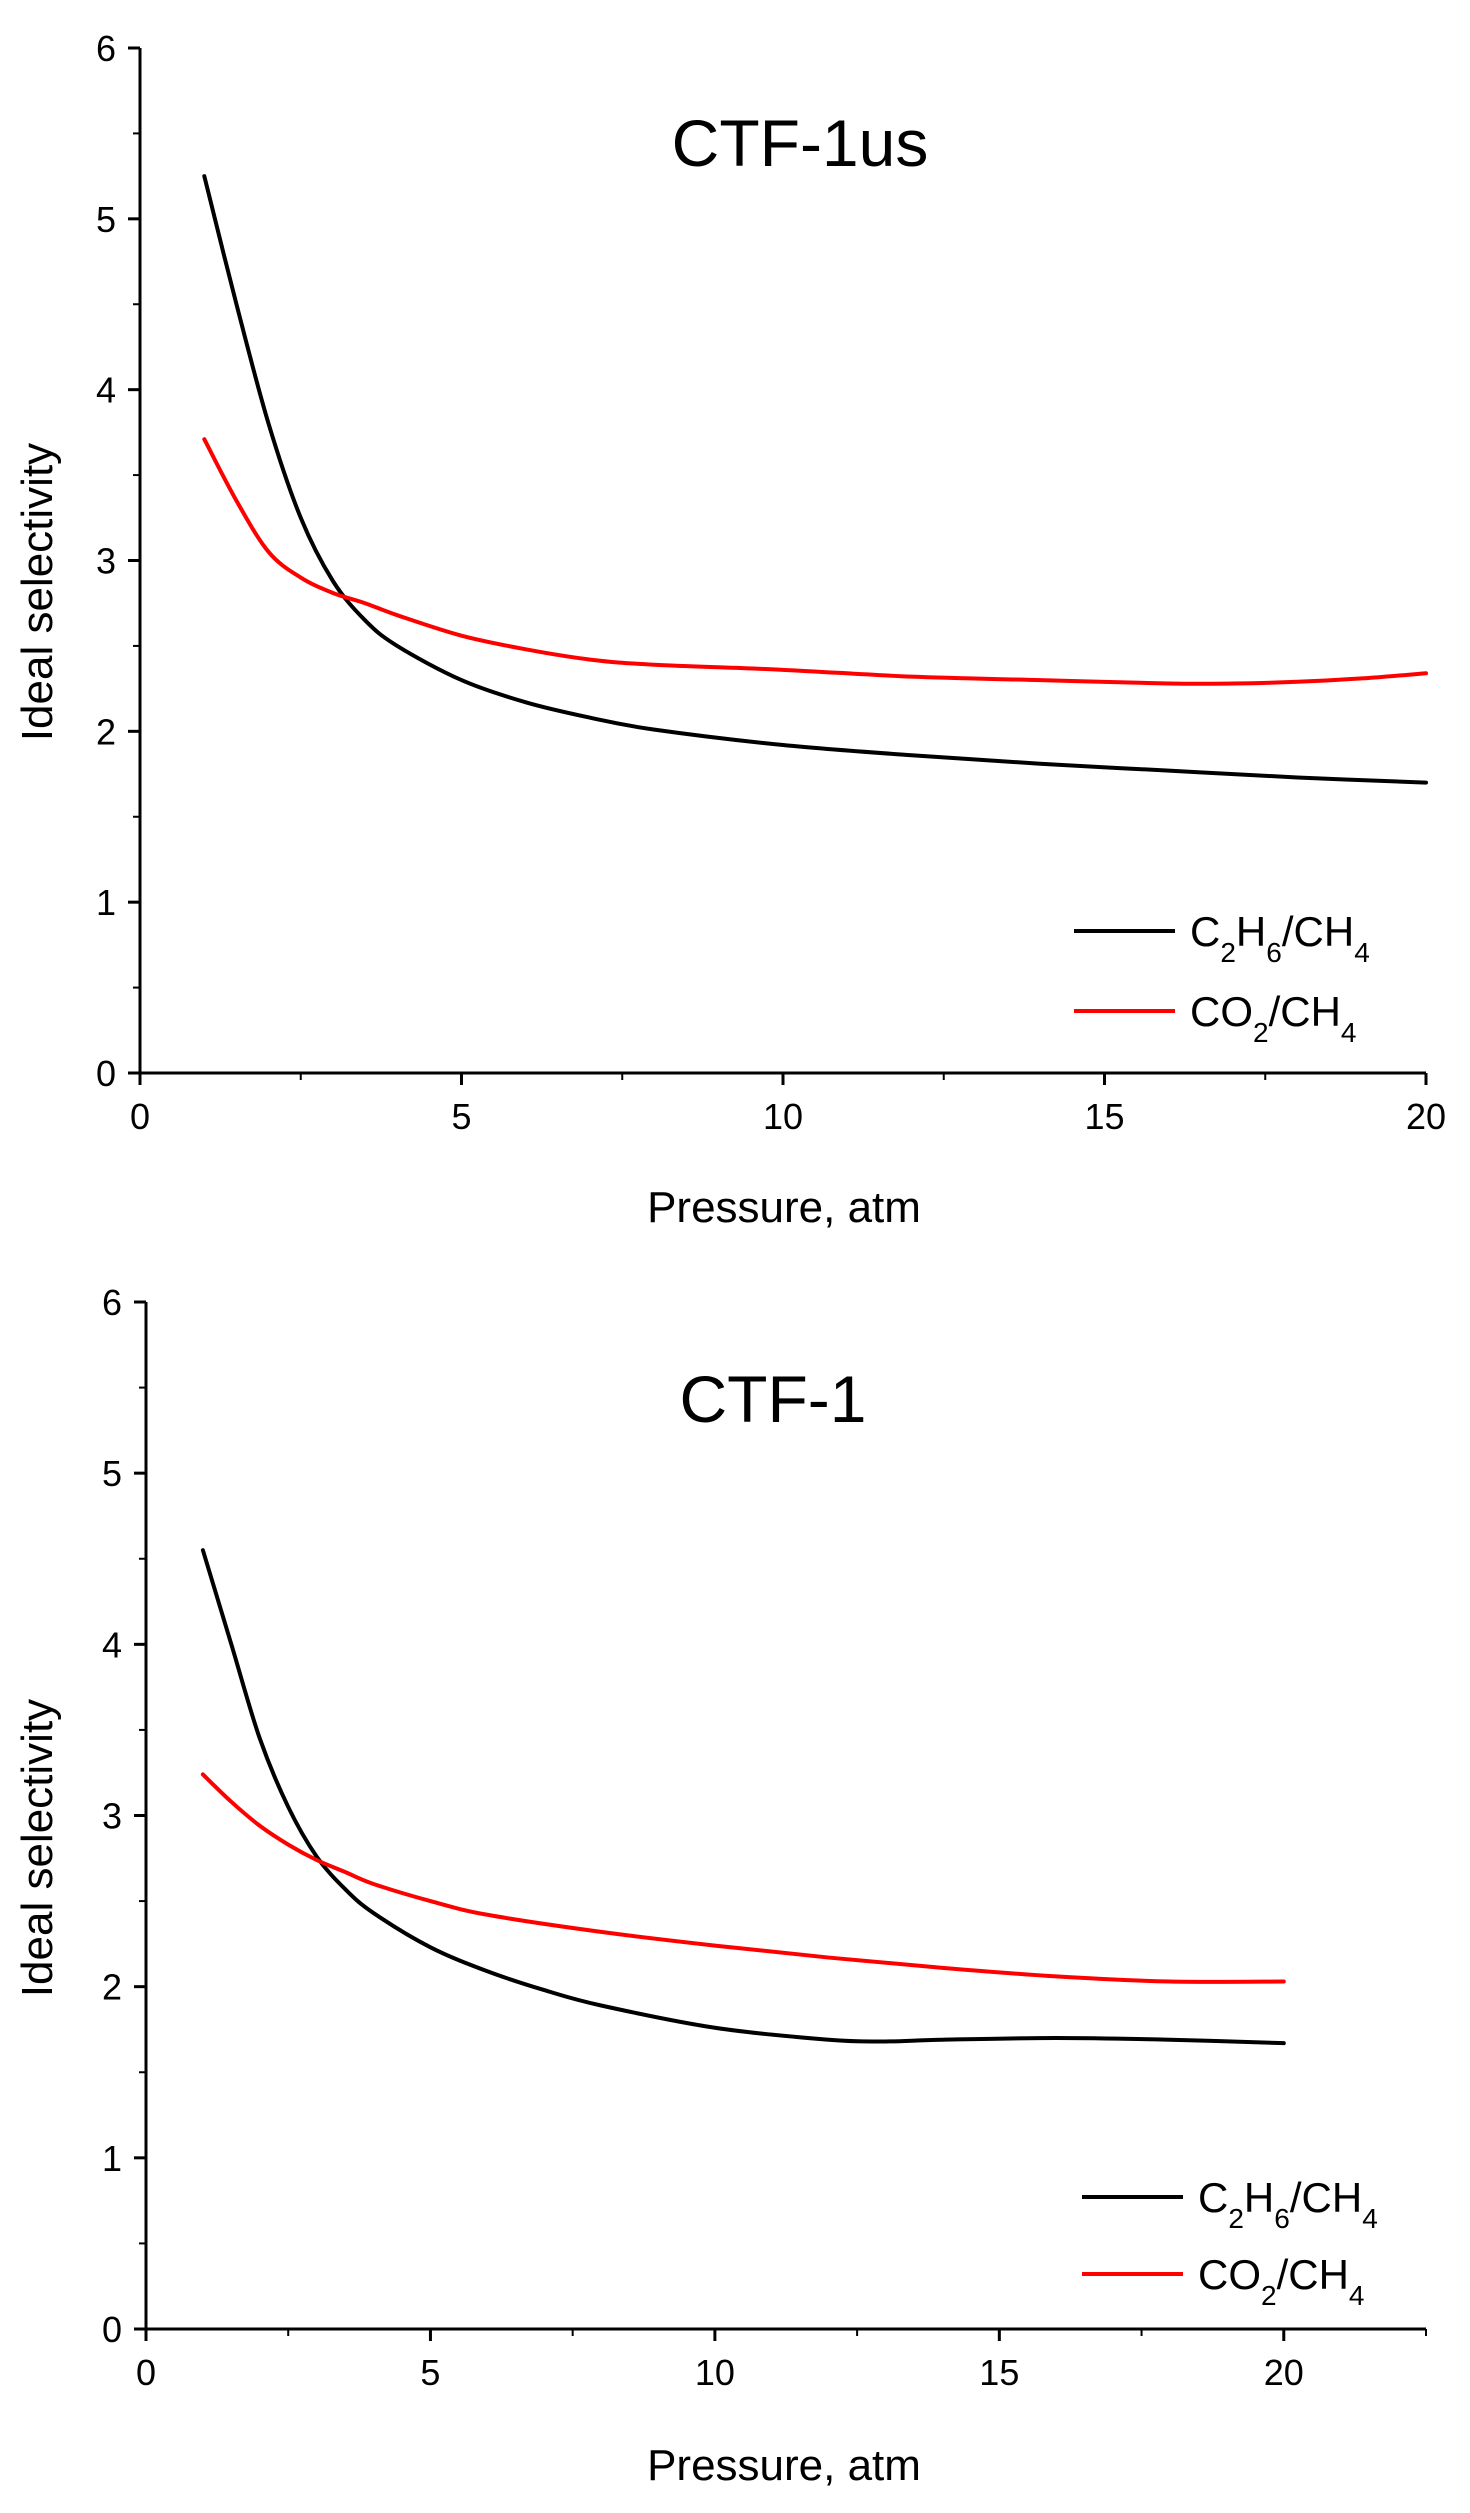  Describe the element at coordinates (773, 1399) in the screenshot. I see `chart-title: CTF-1` at that location.